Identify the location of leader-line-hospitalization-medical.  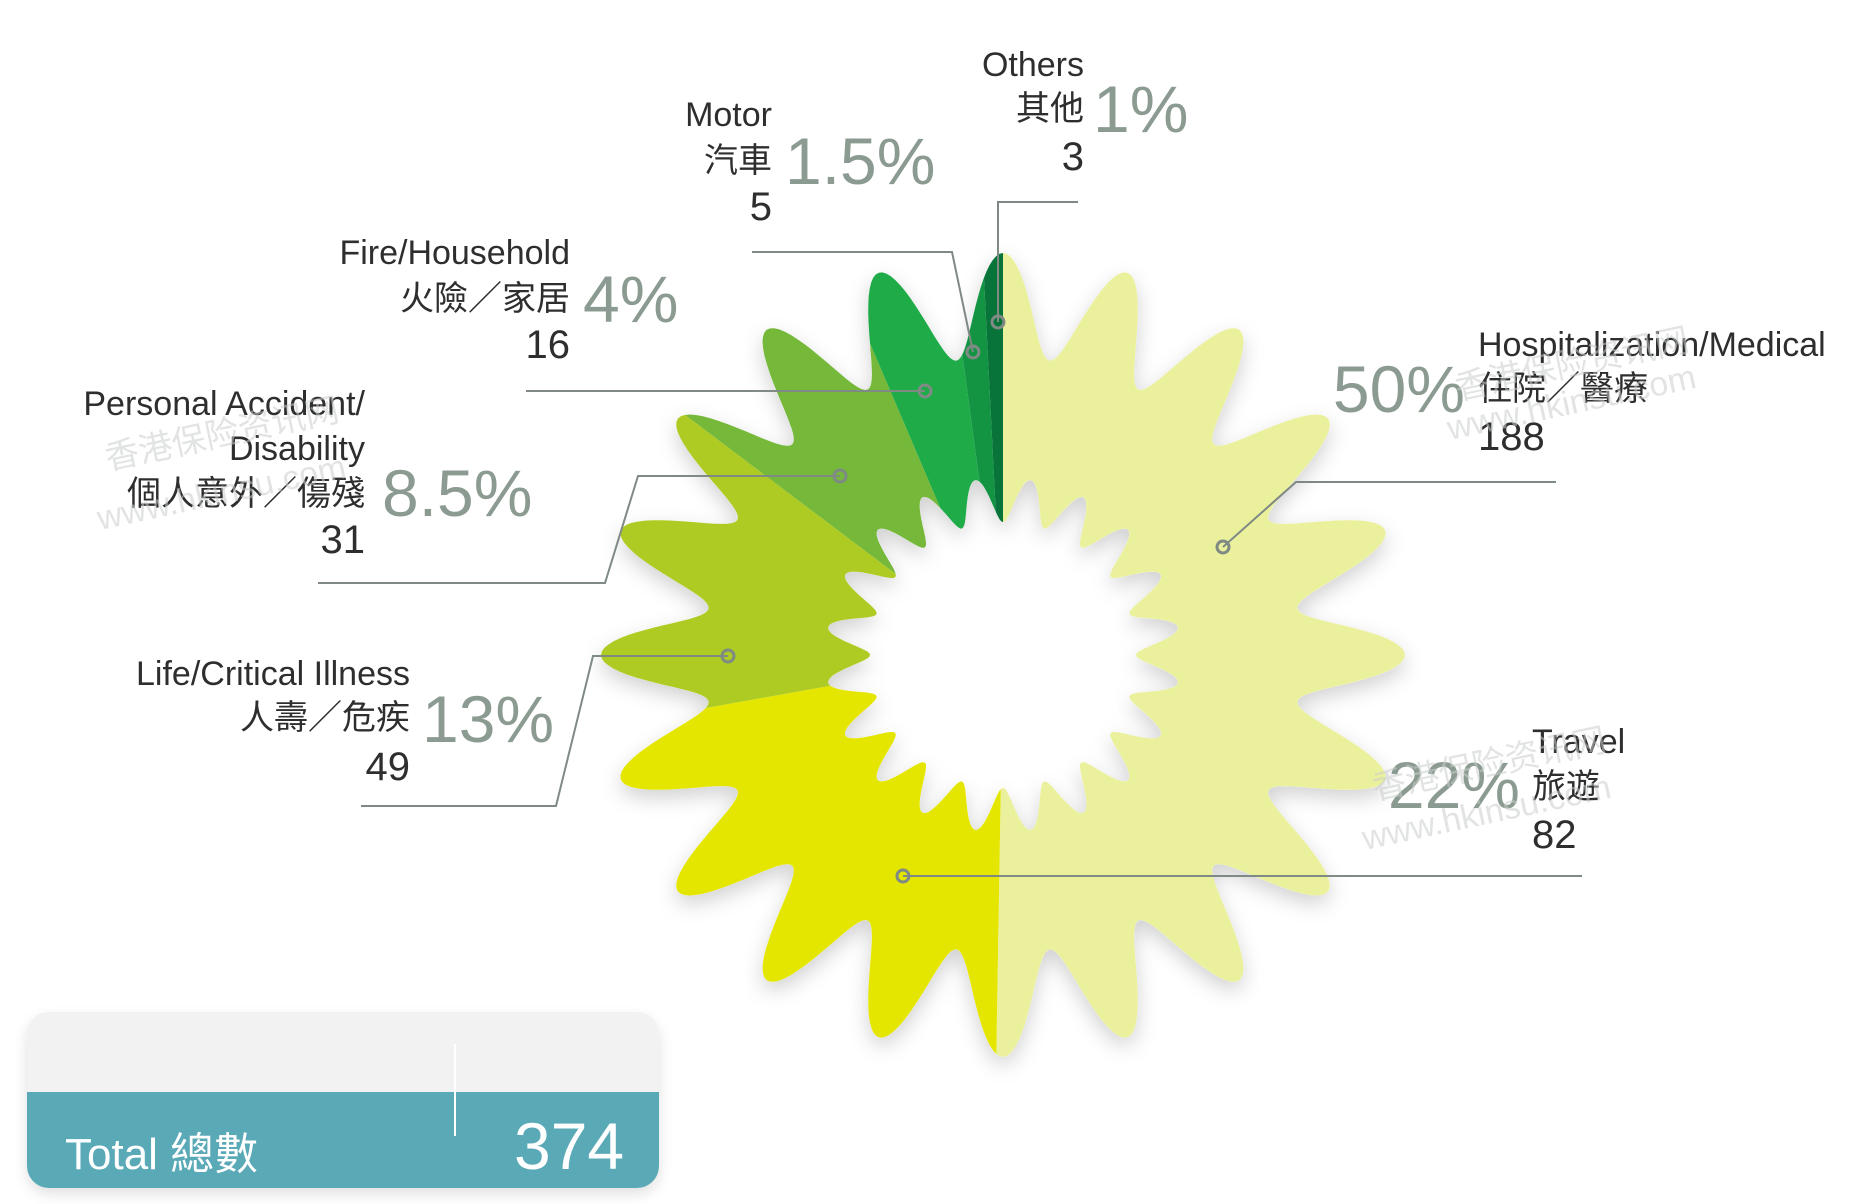
(1389, 514).